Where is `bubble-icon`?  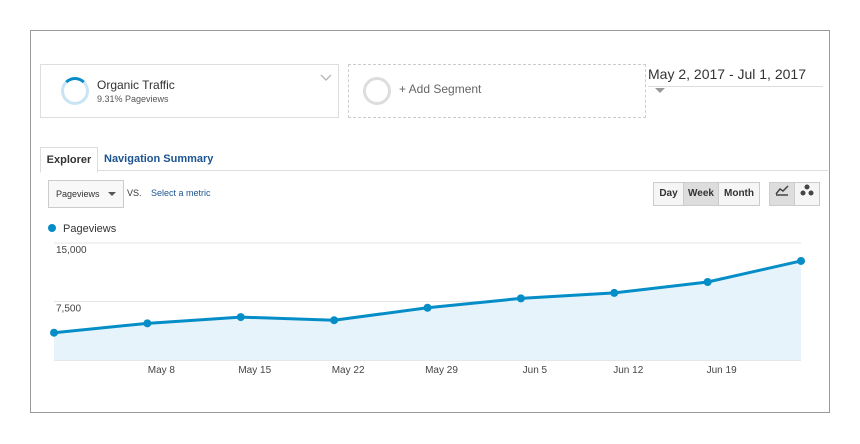 bubble-icon is located at coordinates (807, 190).